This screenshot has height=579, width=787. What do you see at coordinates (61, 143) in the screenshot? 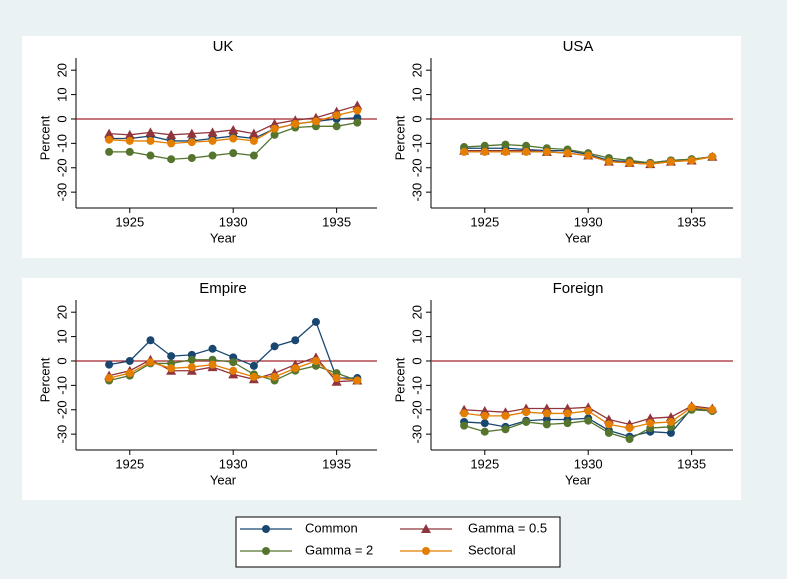
I see `y-tick-label: -10` at bounding box center [61, 143].